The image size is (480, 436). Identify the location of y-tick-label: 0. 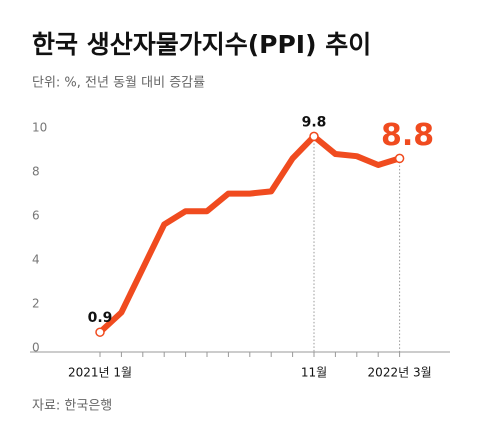
(36, 348).